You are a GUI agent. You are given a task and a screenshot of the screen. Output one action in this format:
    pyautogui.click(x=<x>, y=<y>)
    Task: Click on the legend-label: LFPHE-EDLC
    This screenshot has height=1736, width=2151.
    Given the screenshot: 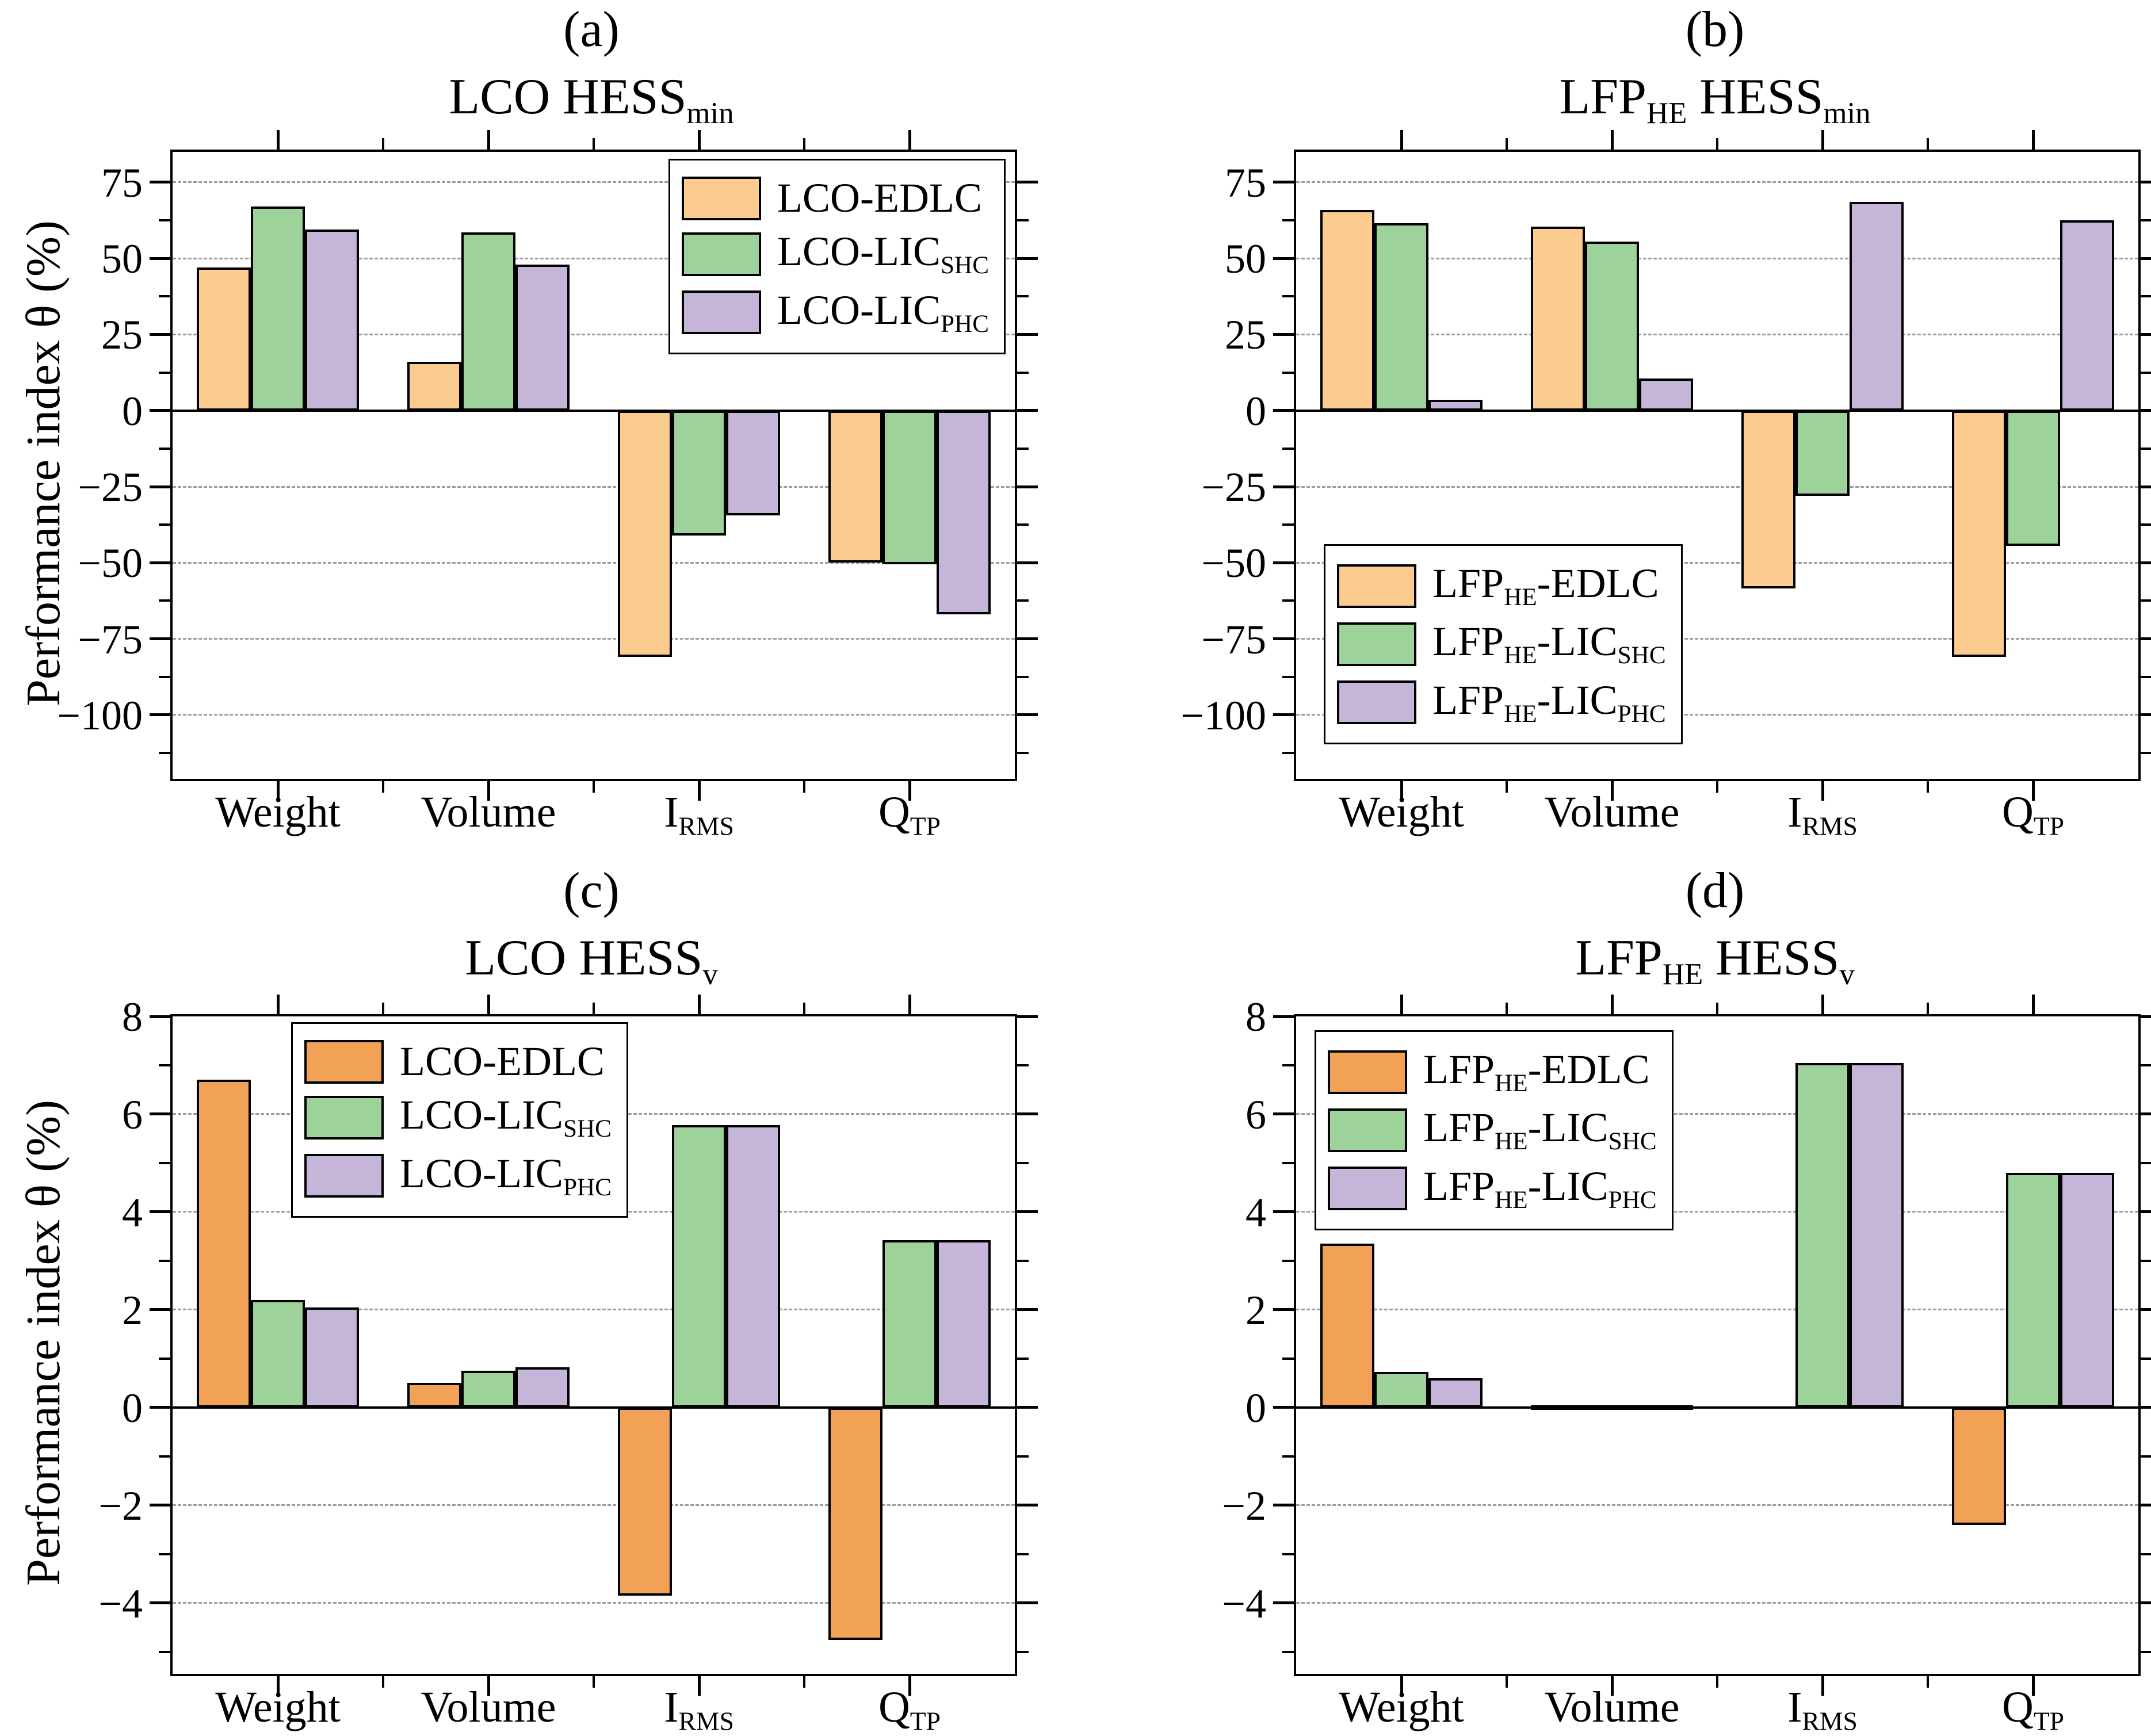 What is the action you would take?
    pyautogui.click(x=1536, y=1072)
    